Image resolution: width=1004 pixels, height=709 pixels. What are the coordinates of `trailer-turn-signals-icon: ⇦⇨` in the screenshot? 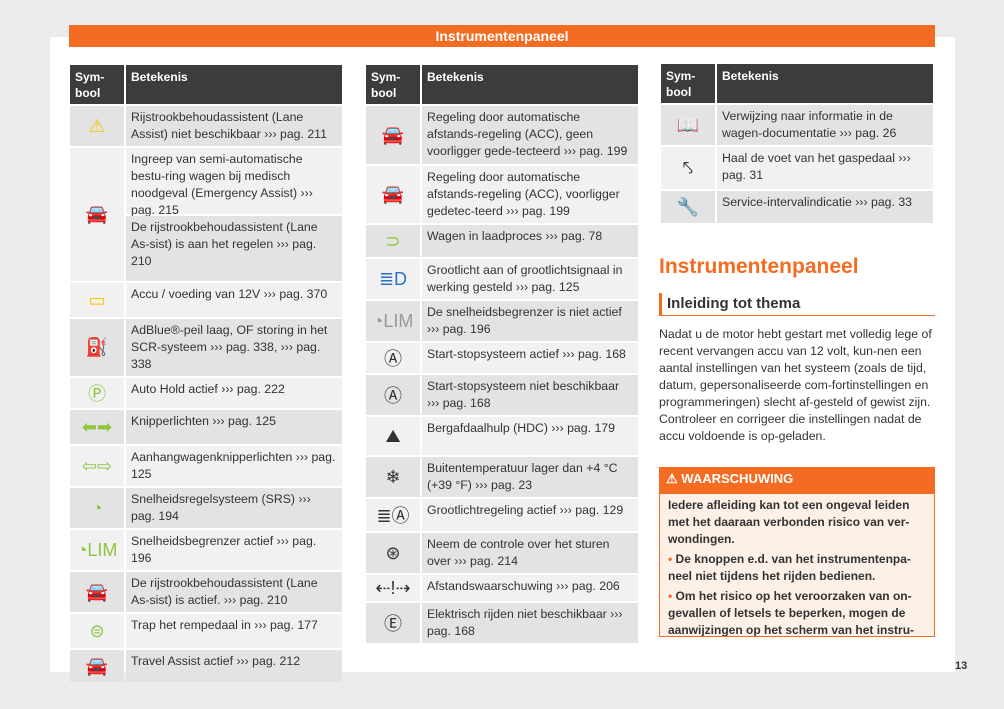 It's located at (97, 466).